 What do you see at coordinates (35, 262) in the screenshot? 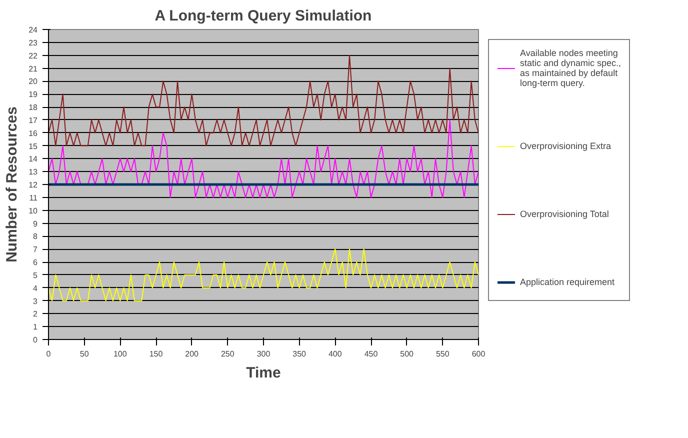
I see `y-tick-label: 6` at bounding box center [35, 262].